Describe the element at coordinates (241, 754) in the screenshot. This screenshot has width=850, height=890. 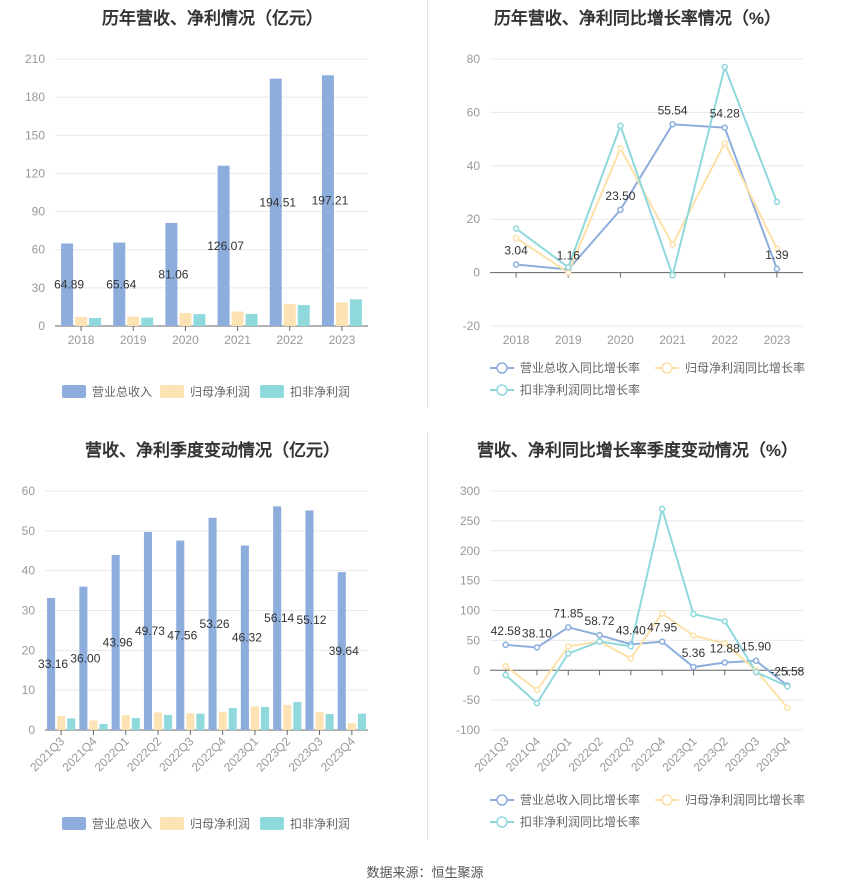
I see `x-tick-label: 2023Q1` at that location.